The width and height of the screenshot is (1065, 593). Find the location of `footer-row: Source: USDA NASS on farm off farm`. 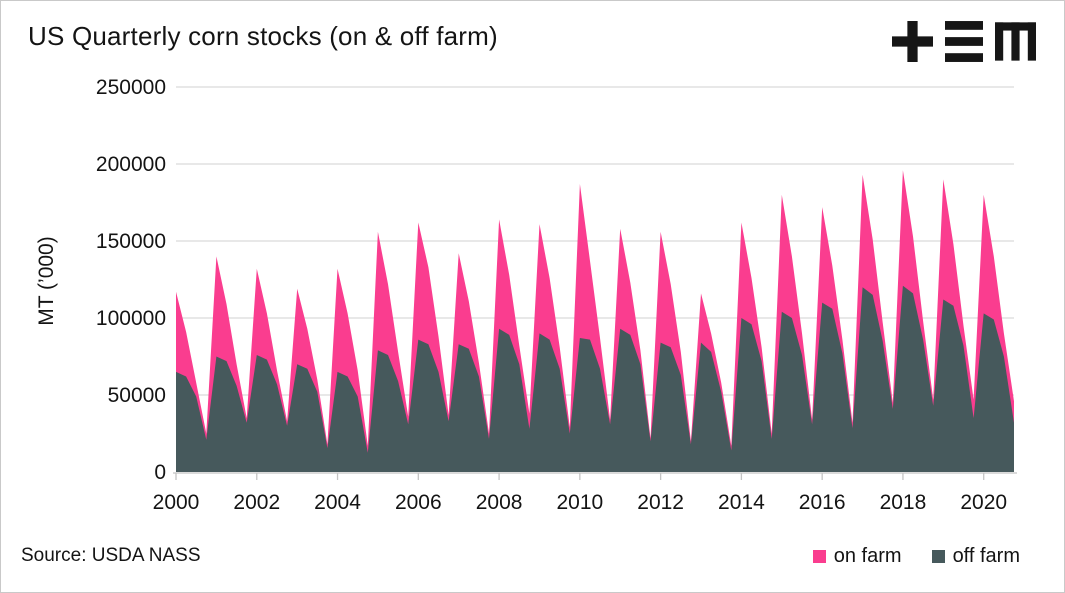

footer-row: Source: USDA NASS on farm off farm is located at coordinates (532, 556).